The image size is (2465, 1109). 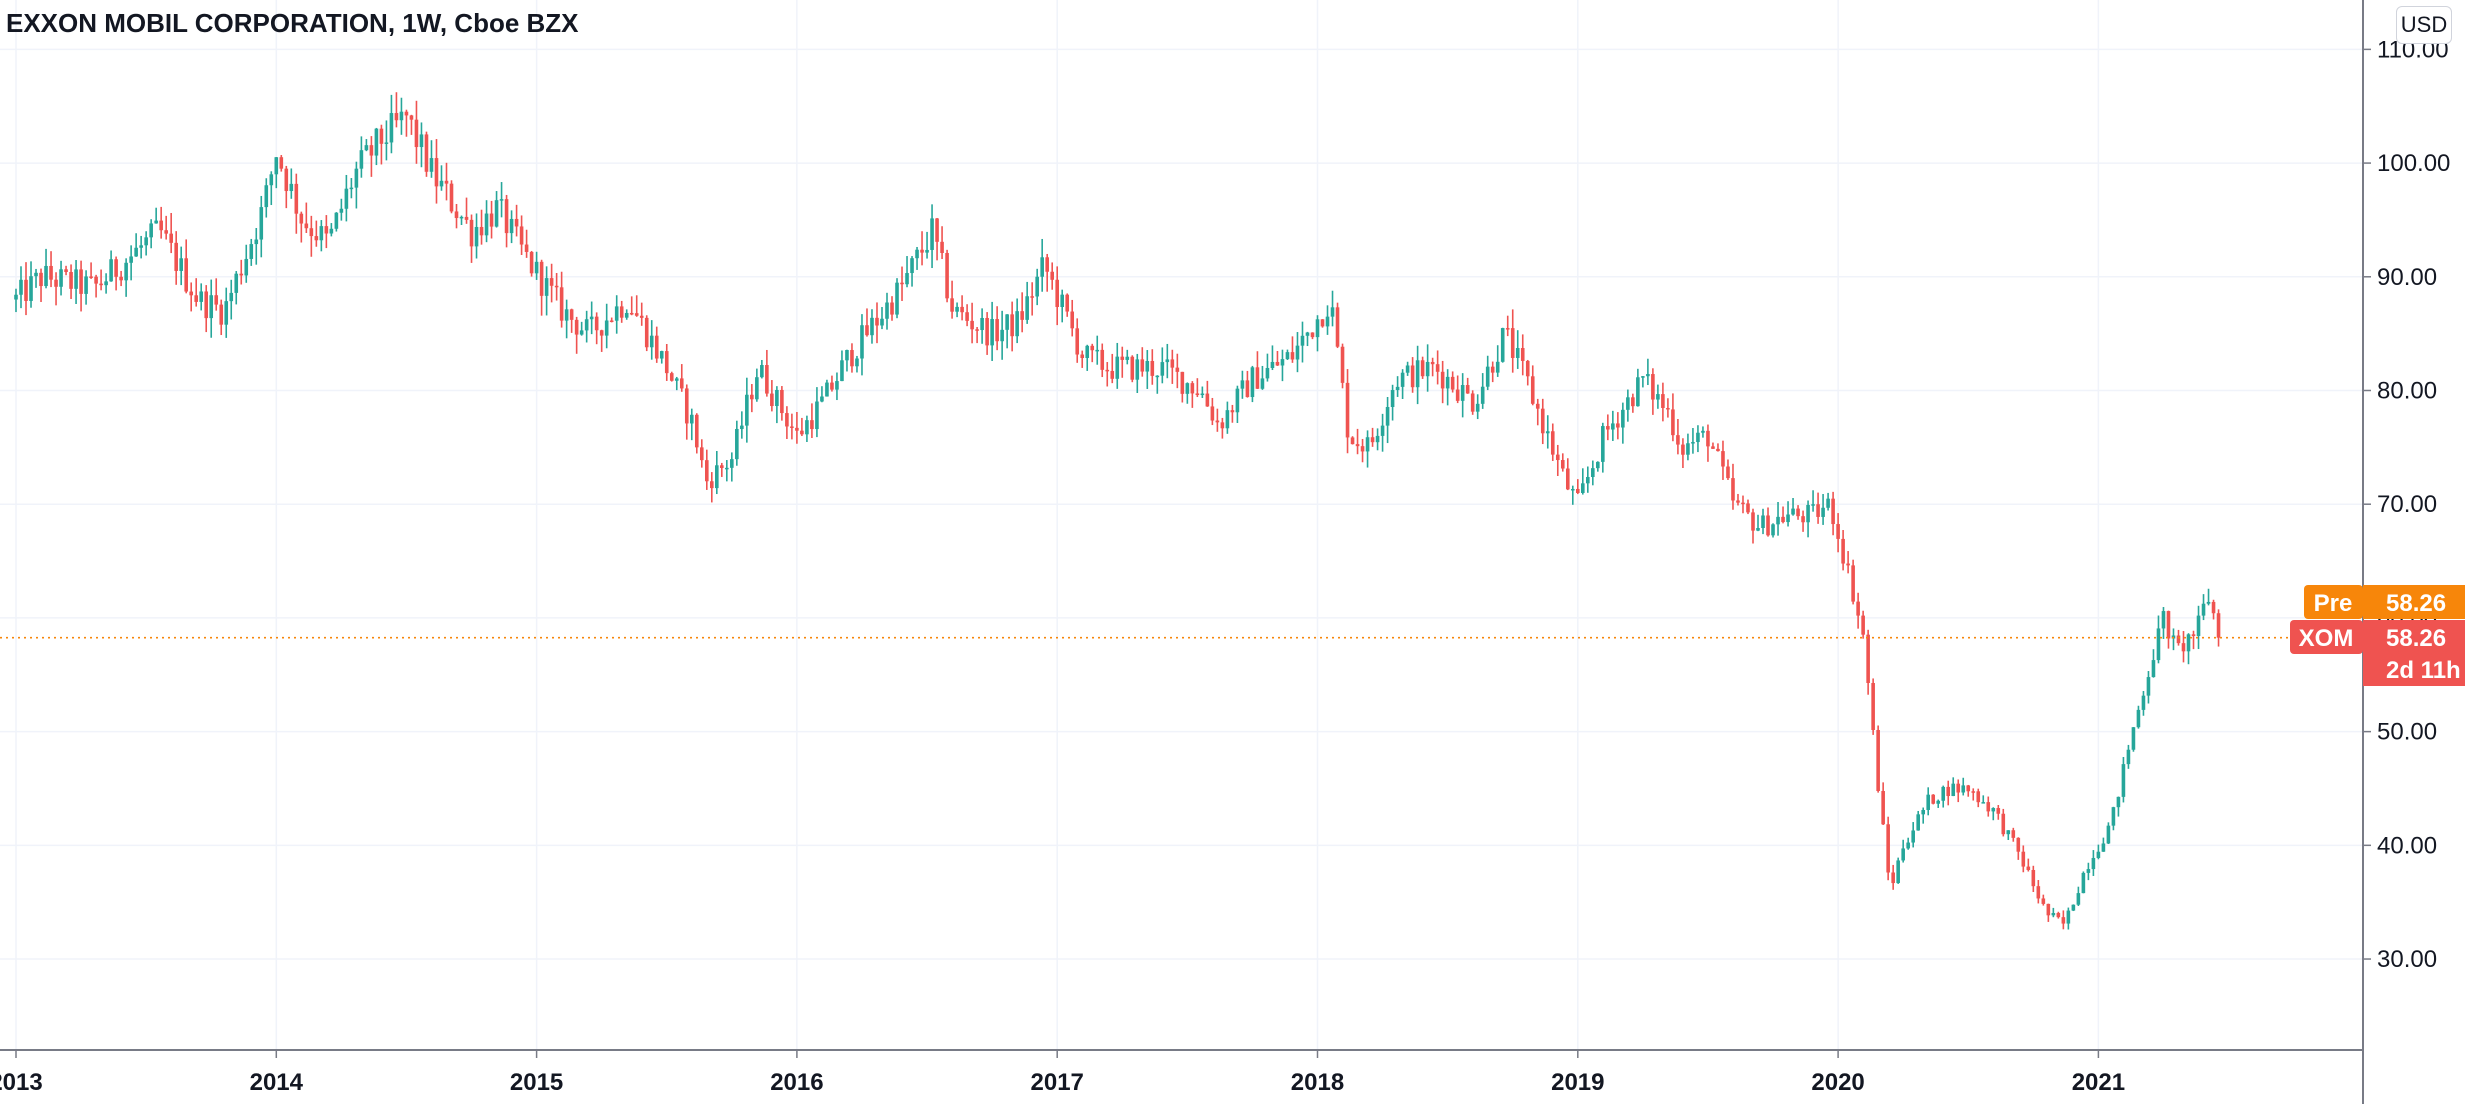 What do you see at coordinates (2424, 25) in the screenshot?
I see `currency-button: USD` at bounding box center [2424, 25].